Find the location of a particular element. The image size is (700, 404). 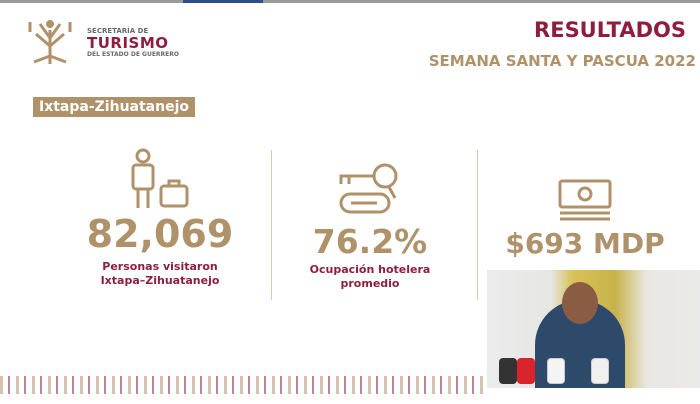

stat-occupancy: 76.2% Ocupación hotelera promedio is located at coordinates (370, 227).